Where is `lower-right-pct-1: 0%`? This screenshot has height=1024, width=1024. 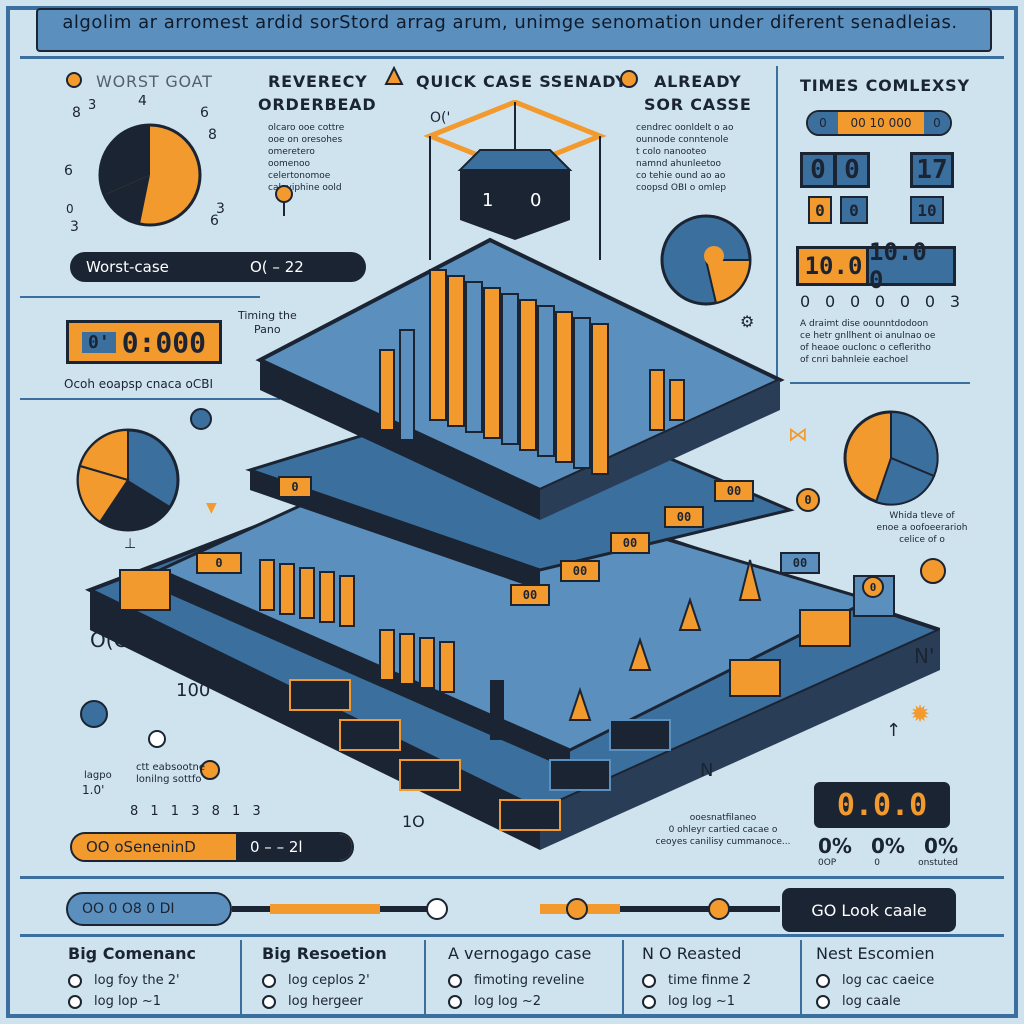 lower-right-pct-1: 0% is located at coordinates (888, 846).